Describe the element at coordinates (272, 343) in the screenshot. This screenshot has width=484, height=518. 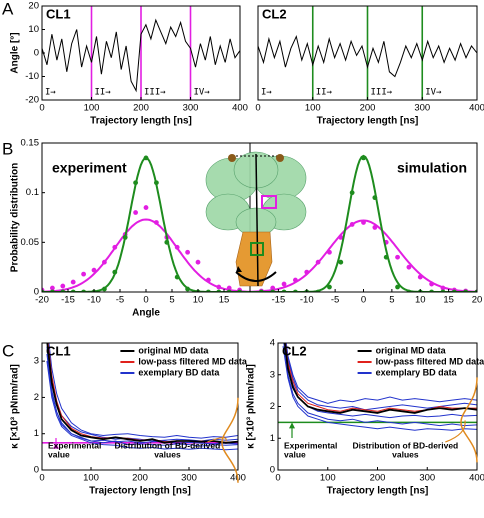
I see `y-tick-label: 4` at that location.